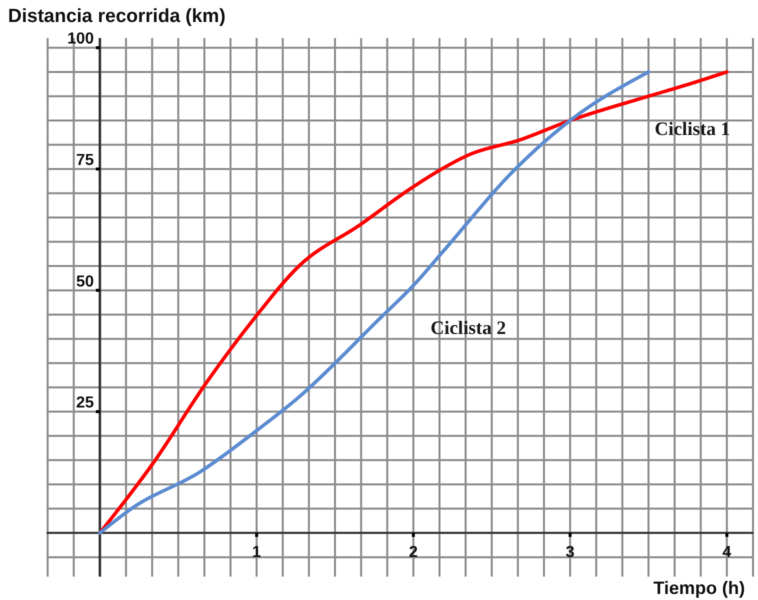  Describe the element at coordinates (699, 588) in the screenshot. I see `x-axis-title: Tiempo (h)` at that location.